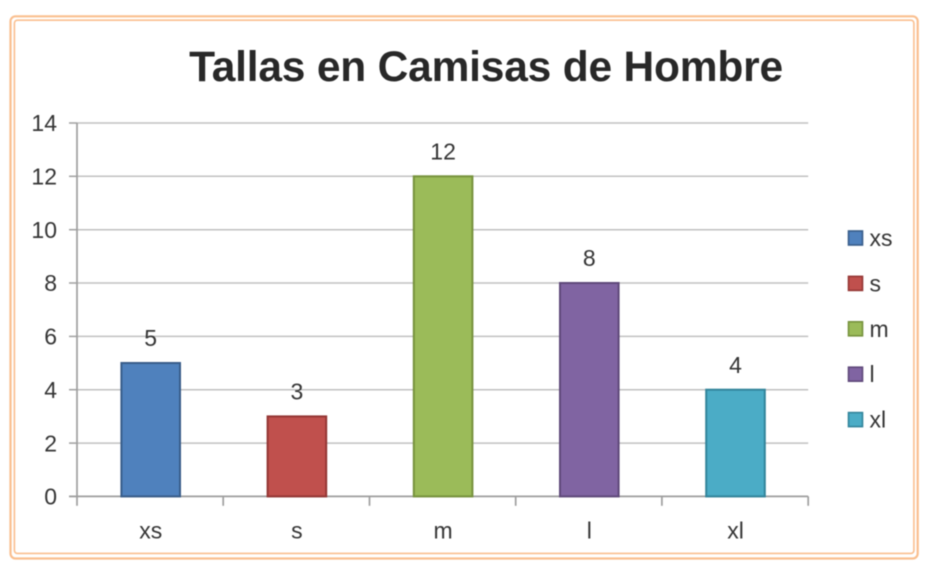 The width and height of the screenshot is (928, 568). What do you see at coordinates (297, 392) in the screenshot?
I see `svg-text: 3` at bounding box center [297, 392].